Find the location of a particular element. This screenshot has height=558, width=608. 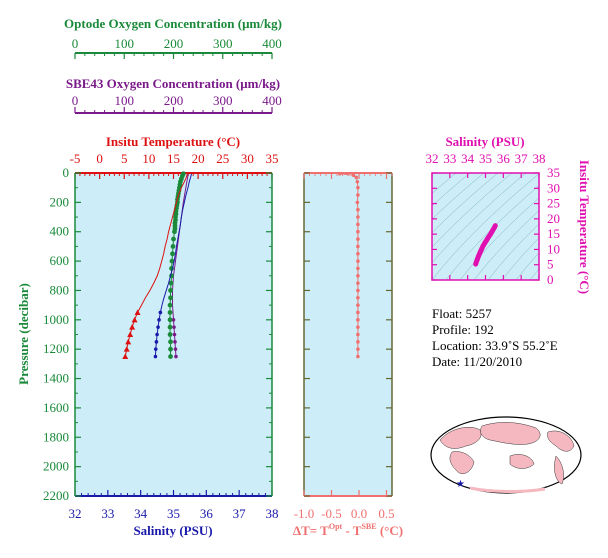

temp-tick-label: 0 is located at coordinates (99, 158).